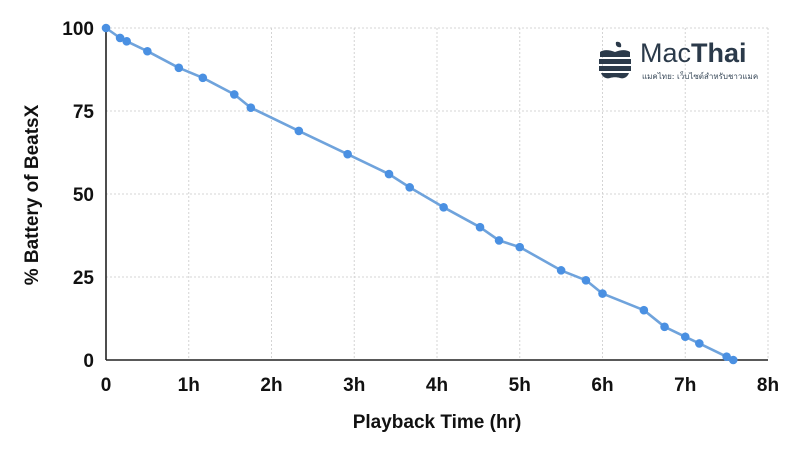 This screenshot has height=450, width=800. I want to click on logo-wordmark: MacThai, so click(693, 53).